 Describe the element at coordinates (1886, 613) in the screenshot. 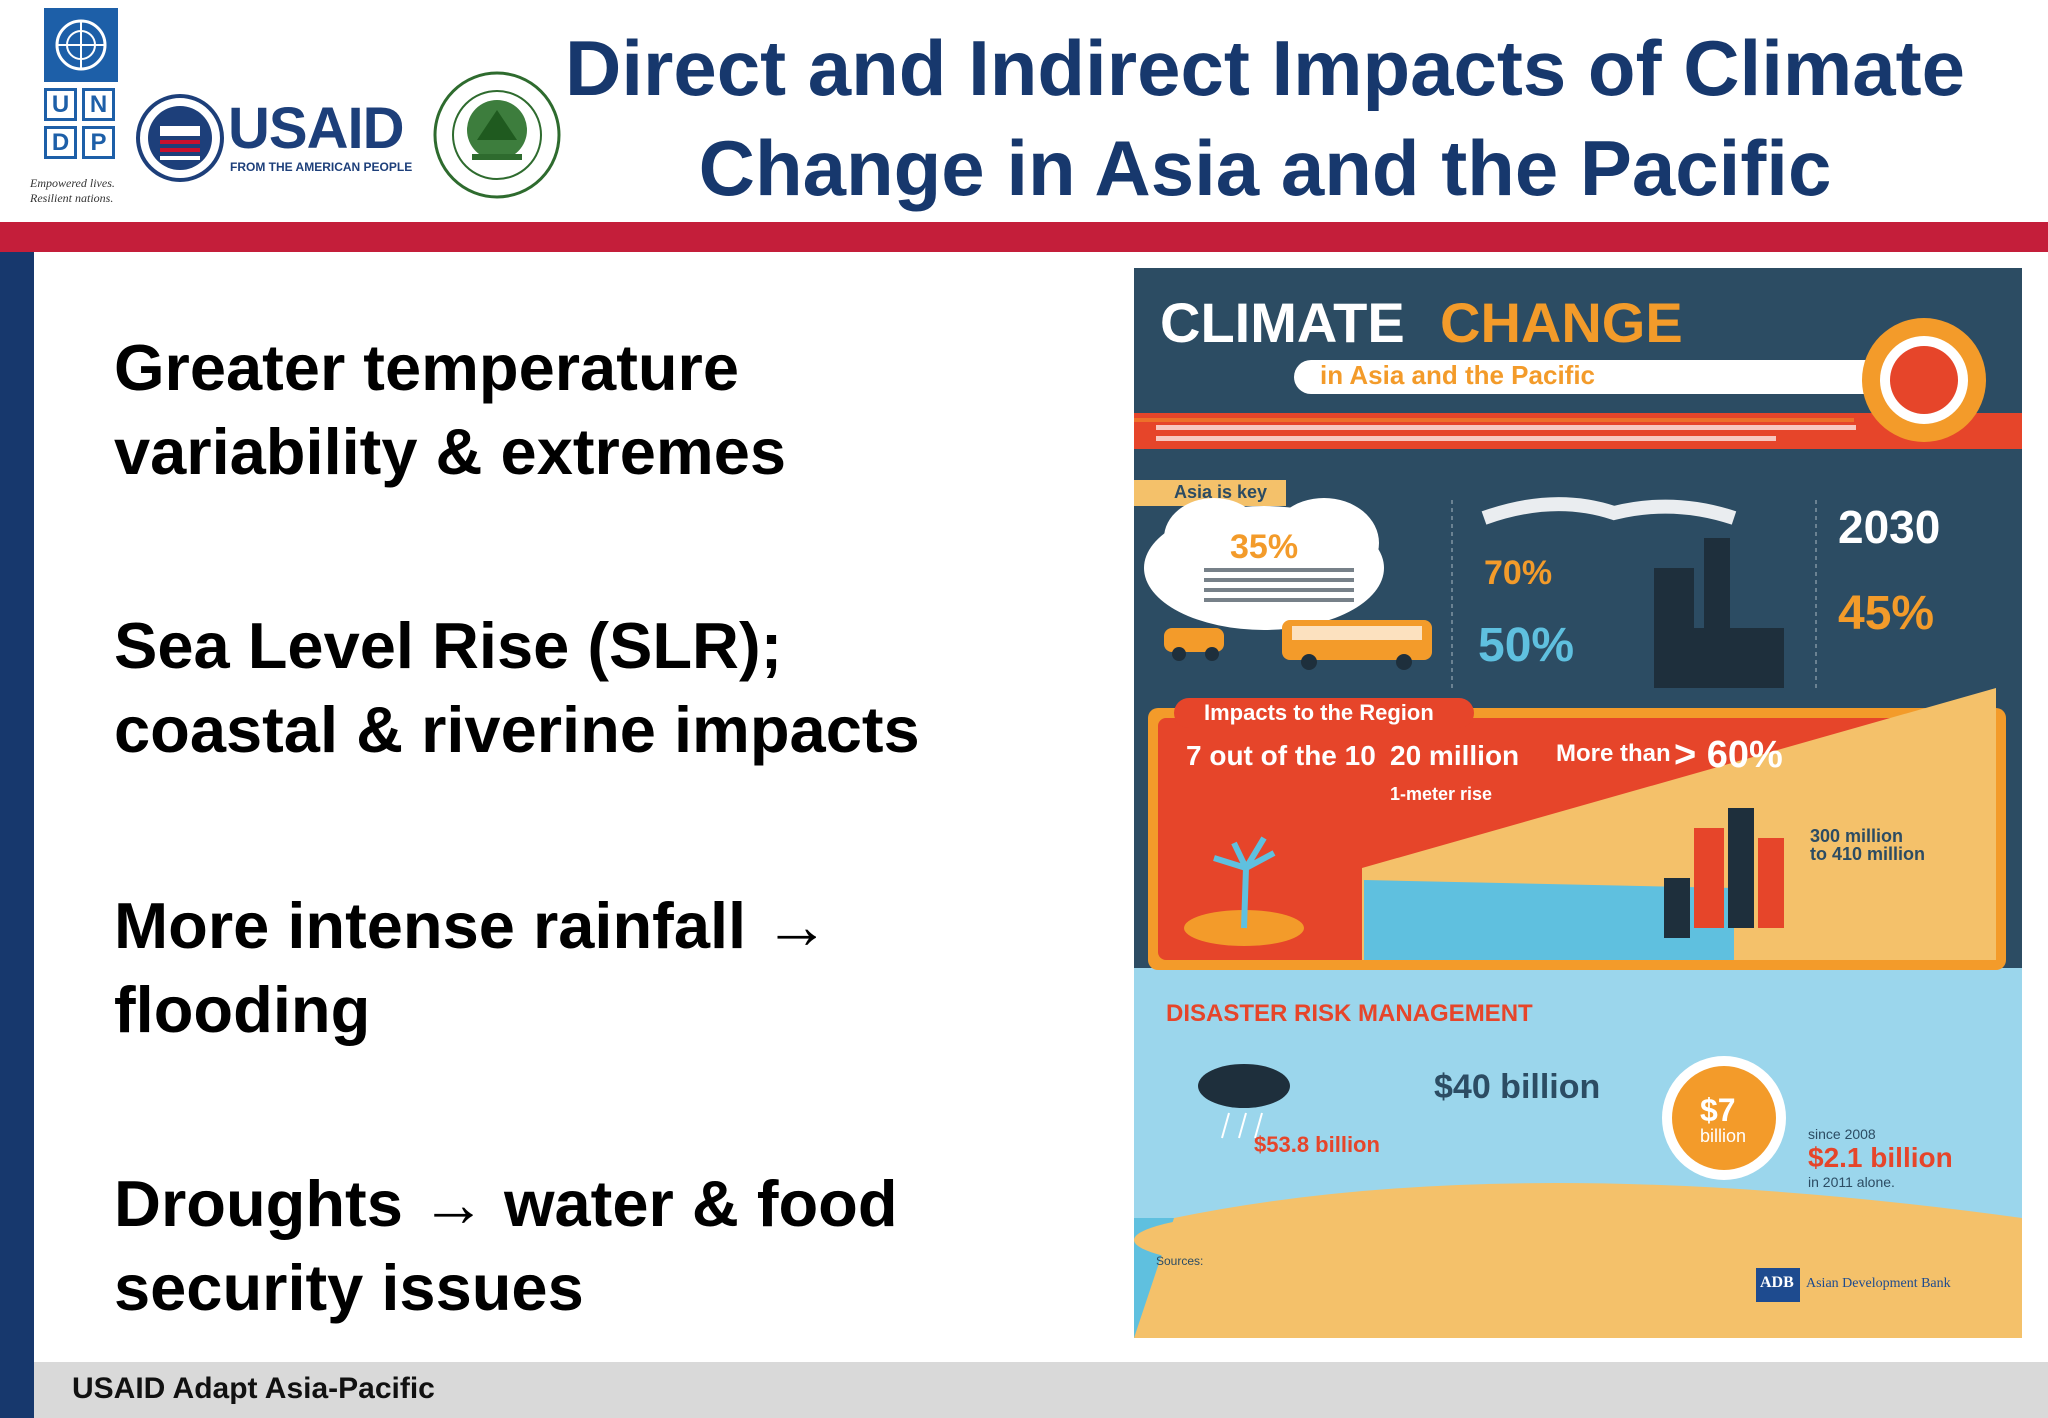

I see `stat-45-percent: 45%` at that location.